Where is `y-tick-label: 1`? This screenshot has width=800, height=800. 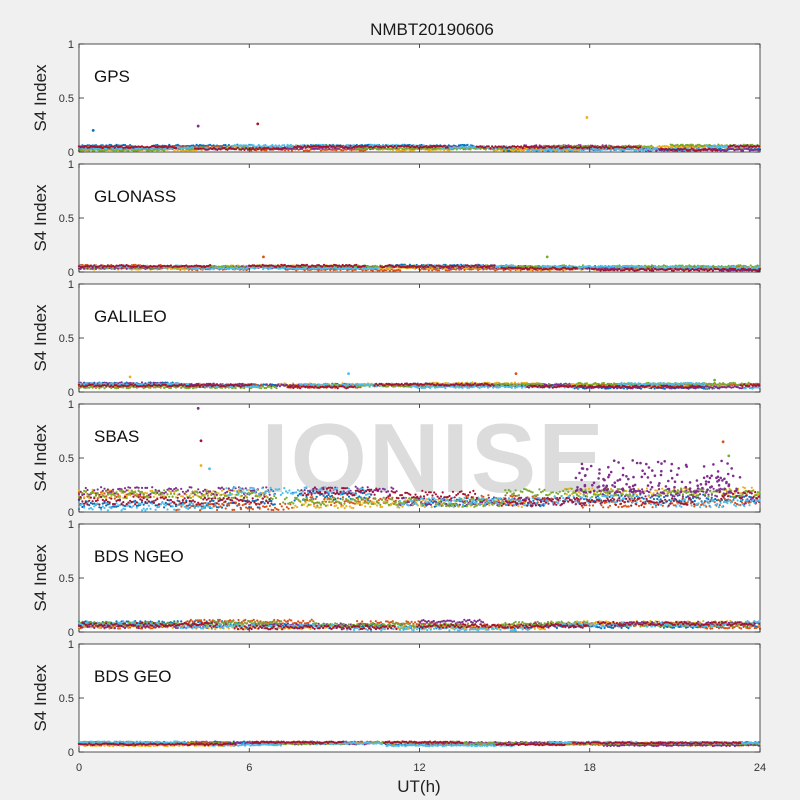 y-tick-label: 1 is located at coordinates (71, 45).